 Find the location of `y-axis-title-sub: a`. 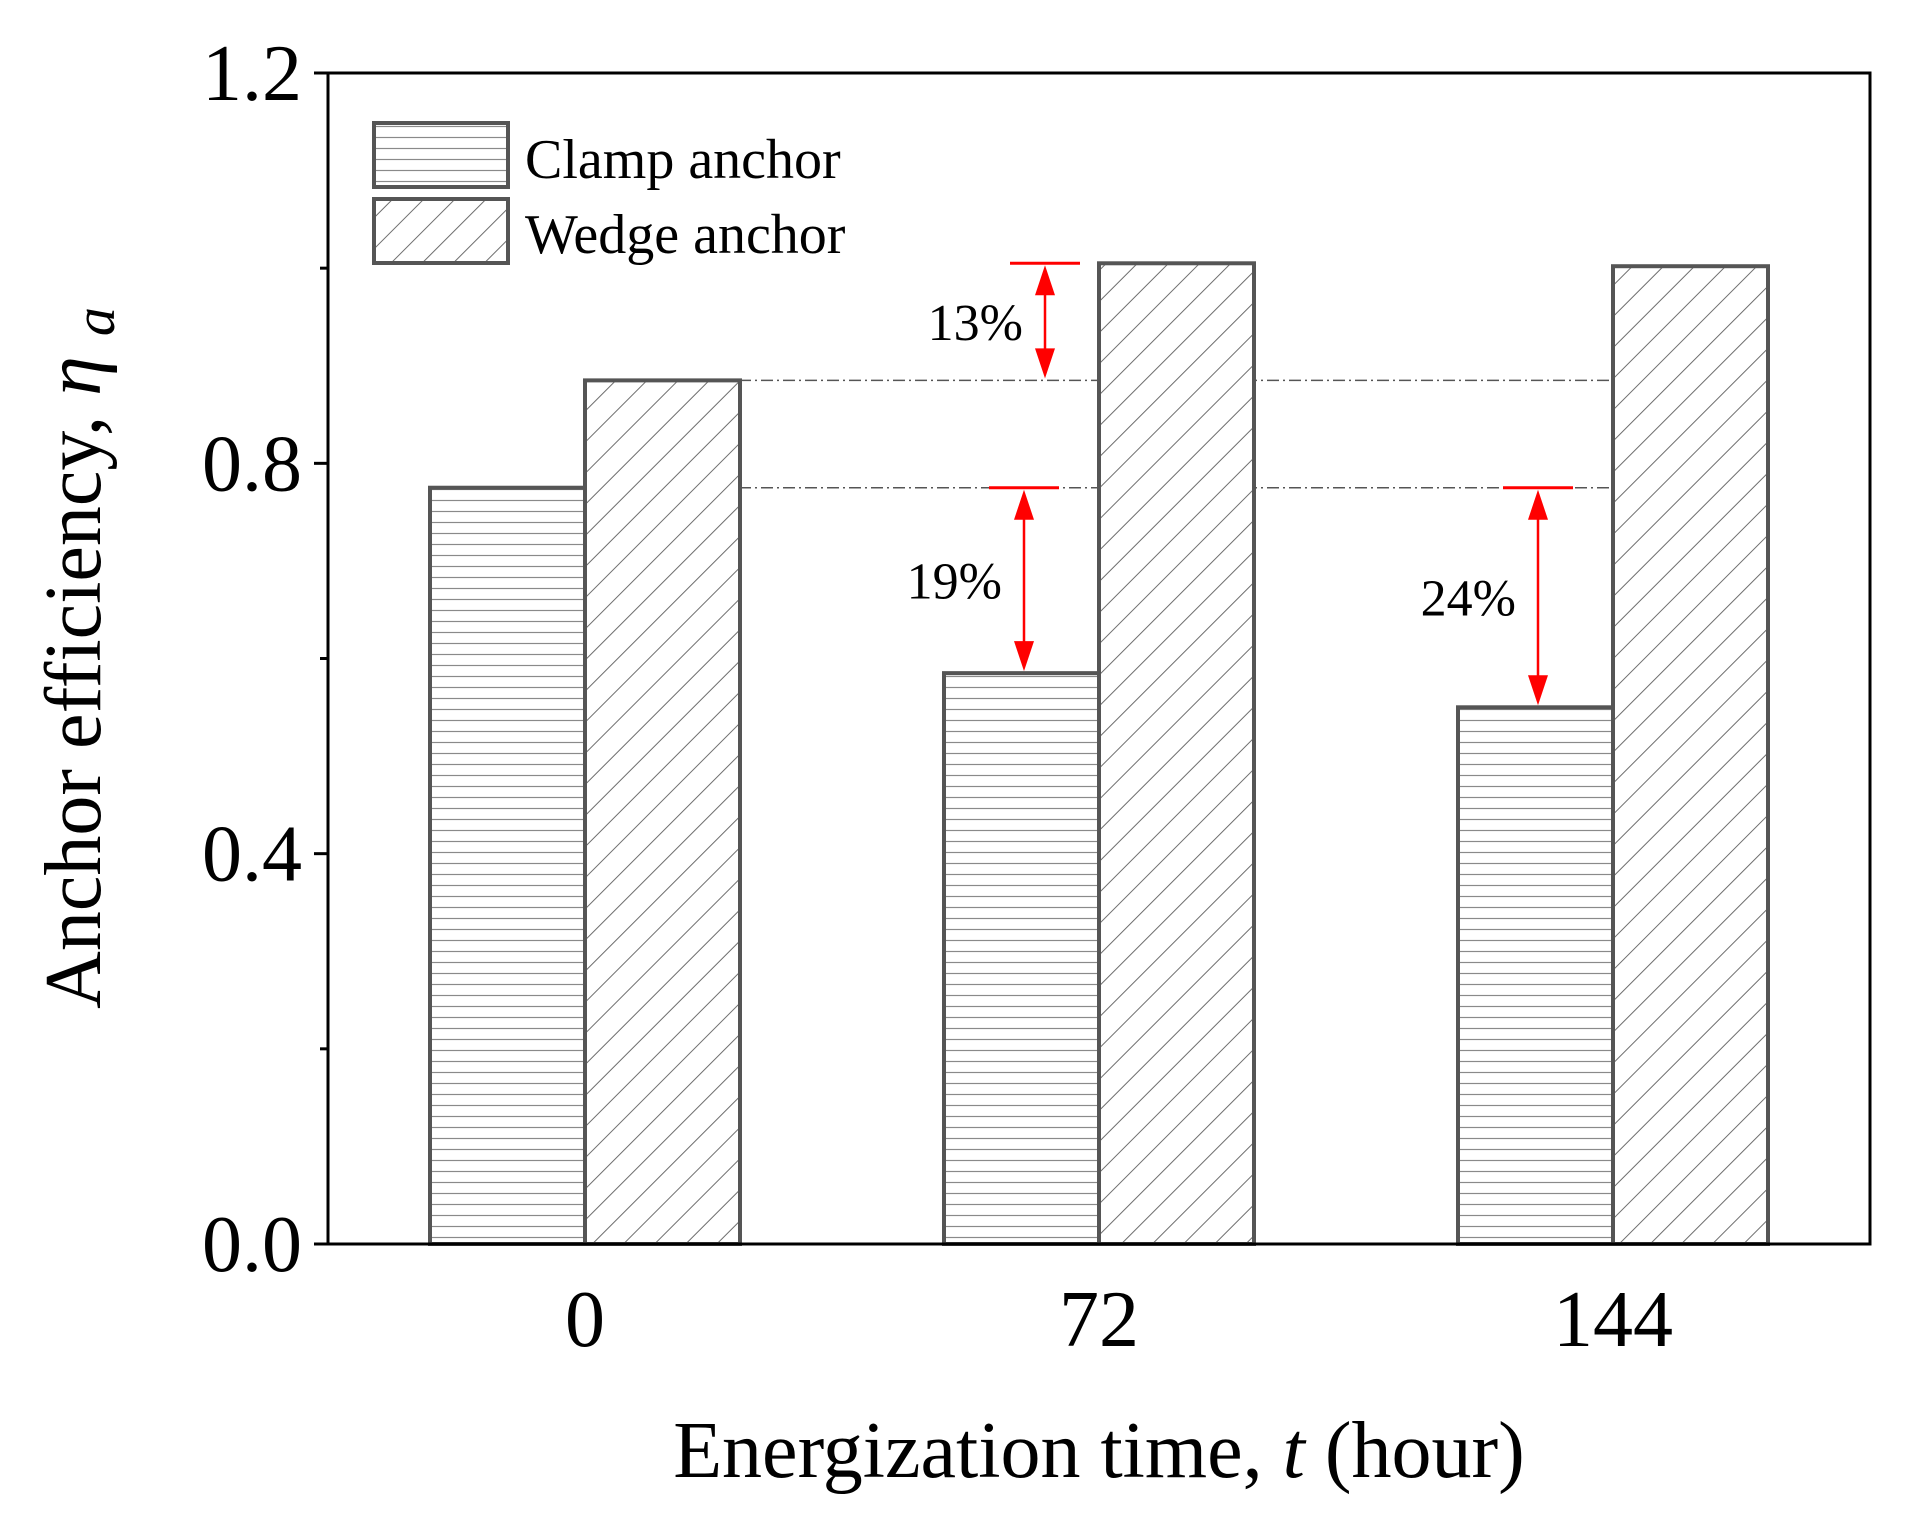

y-axis-title-sub: a is located at coordinates (94, 321).